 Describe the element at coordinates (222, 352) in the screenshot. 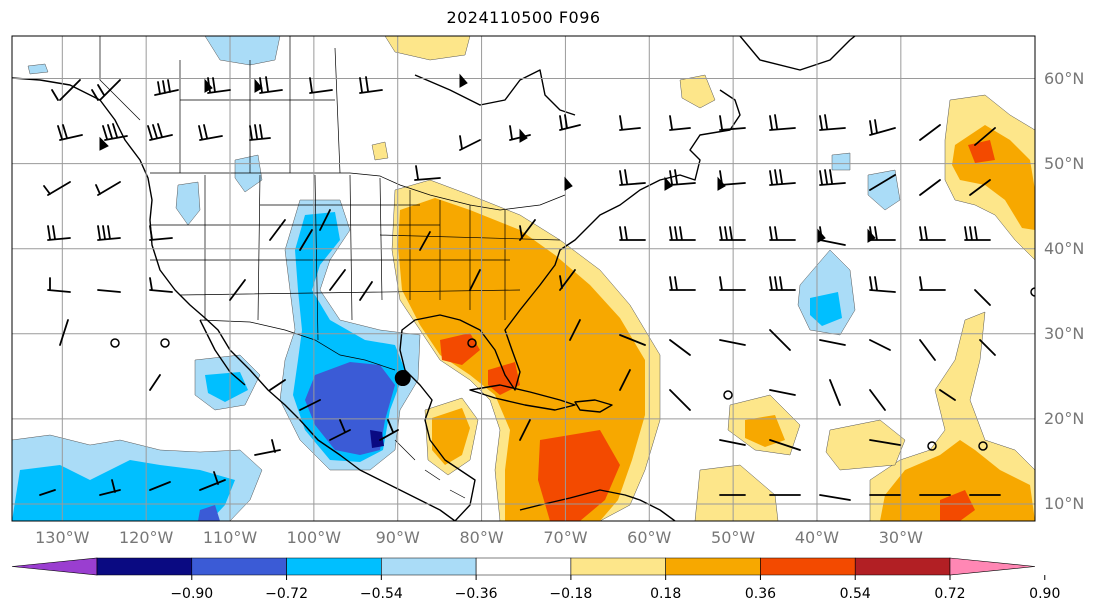

I see `coastline-baja` at that location.